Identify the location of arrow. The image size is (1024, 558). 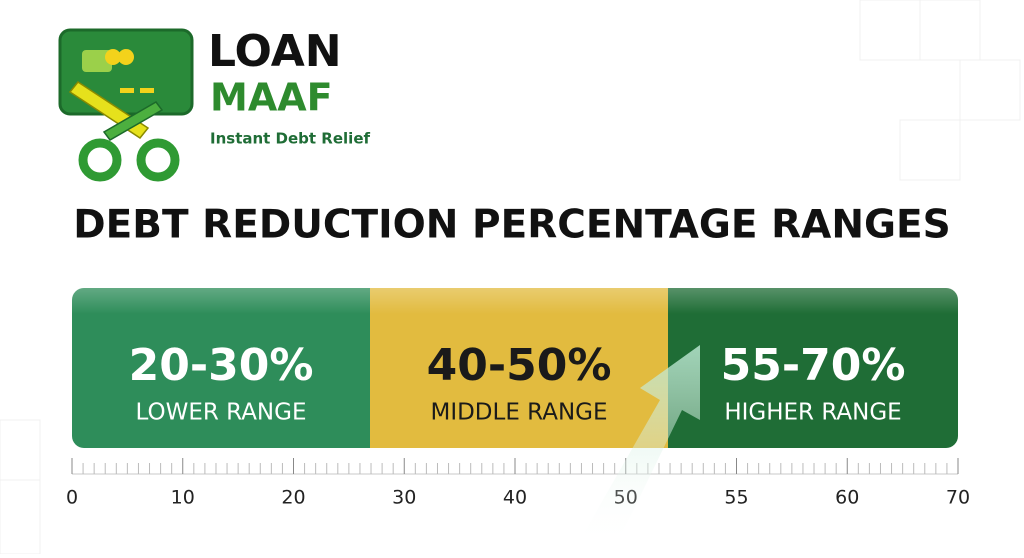
(640, 446).